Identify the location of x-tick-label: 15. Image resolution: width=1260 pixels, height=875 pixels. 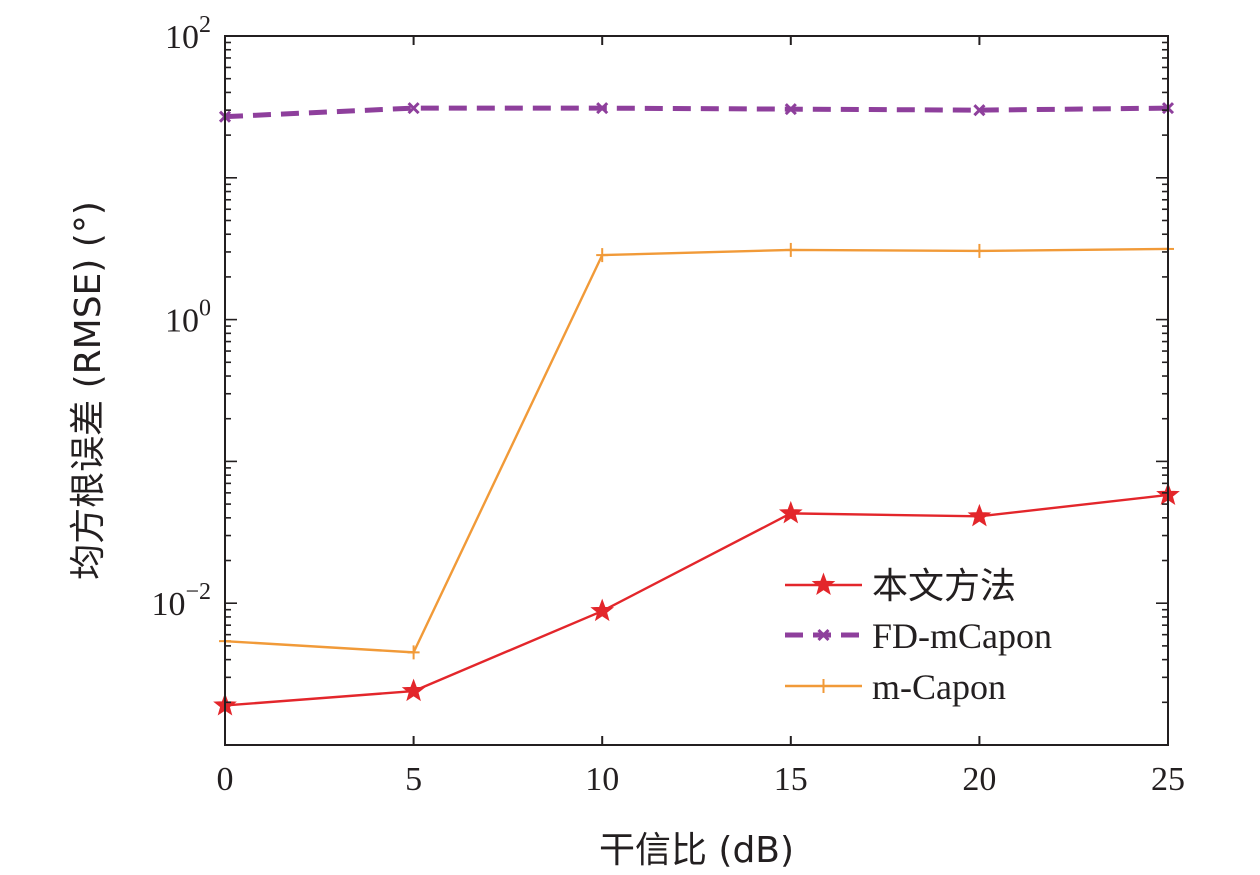
(791, 779).